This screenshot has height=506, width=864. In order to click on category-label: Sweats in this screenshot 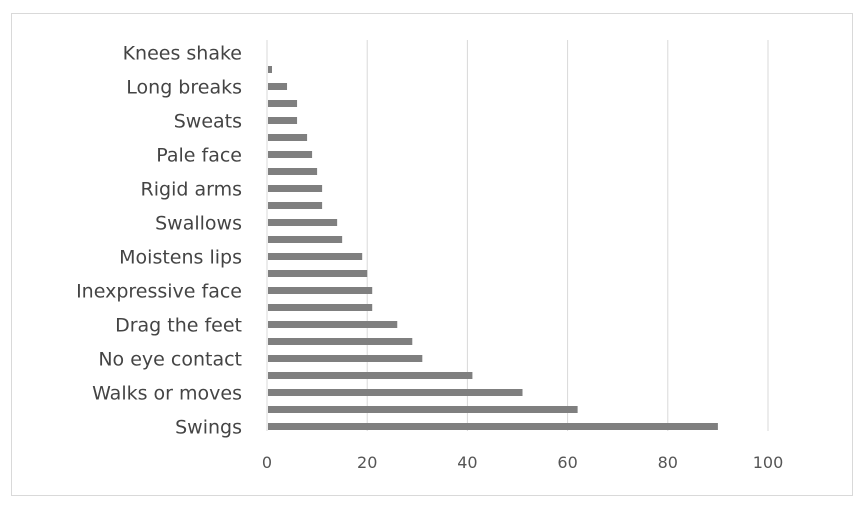, I will do `click(208, 122)`.